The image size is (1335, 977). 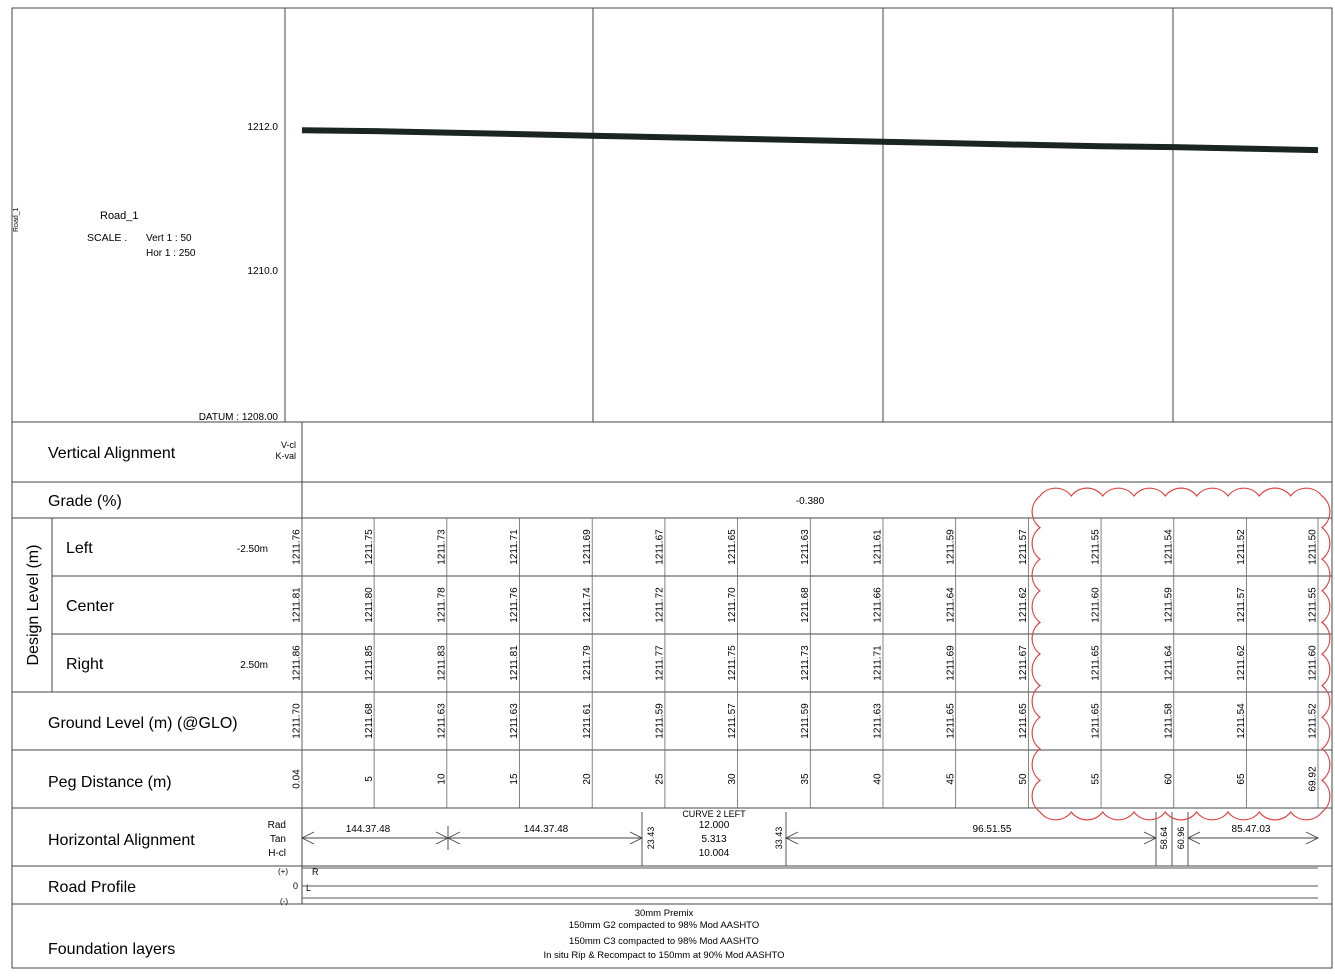 I want to click on peg-distance-value: 40, so click(x=878, y=779).